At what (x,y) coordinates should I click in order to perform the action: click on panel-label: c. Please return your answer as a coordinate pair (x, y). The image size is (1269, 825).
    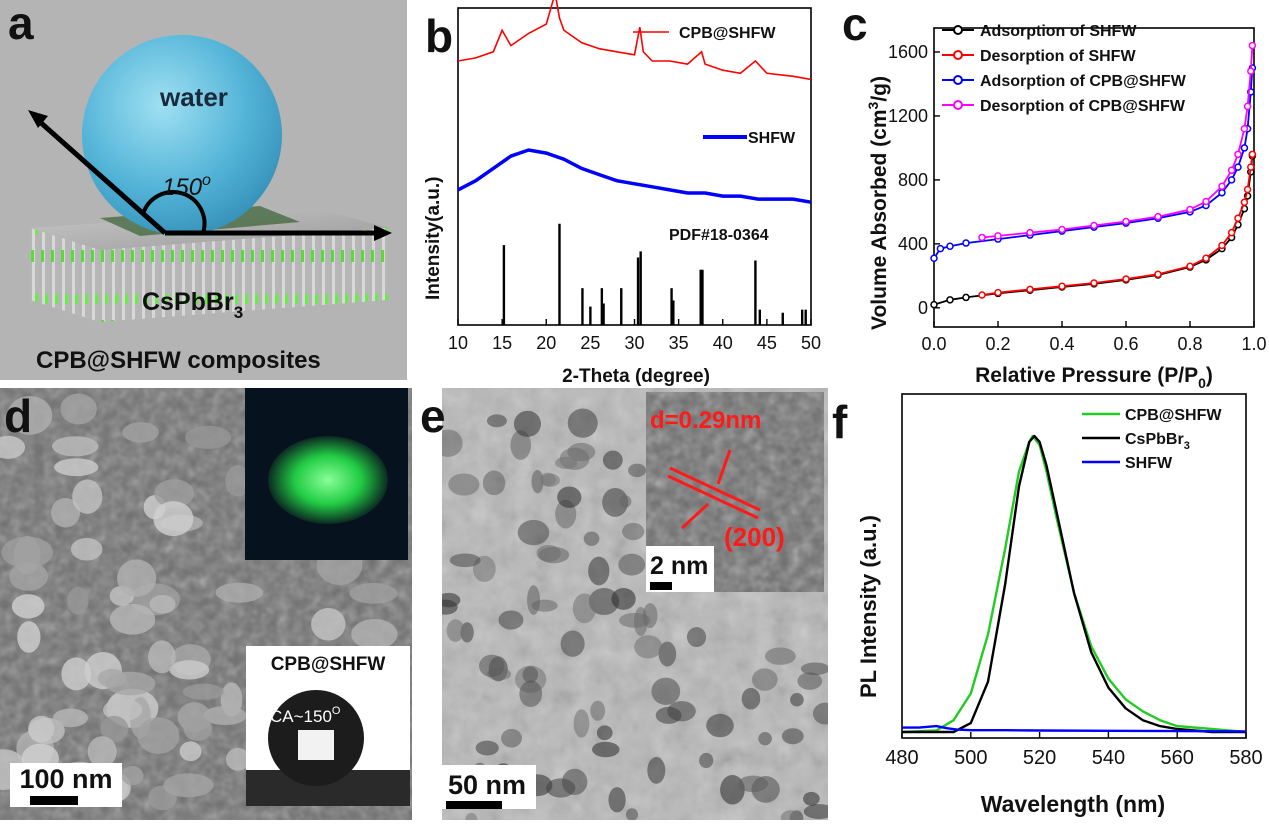
    Looking at the image, I should click on (855, 25).